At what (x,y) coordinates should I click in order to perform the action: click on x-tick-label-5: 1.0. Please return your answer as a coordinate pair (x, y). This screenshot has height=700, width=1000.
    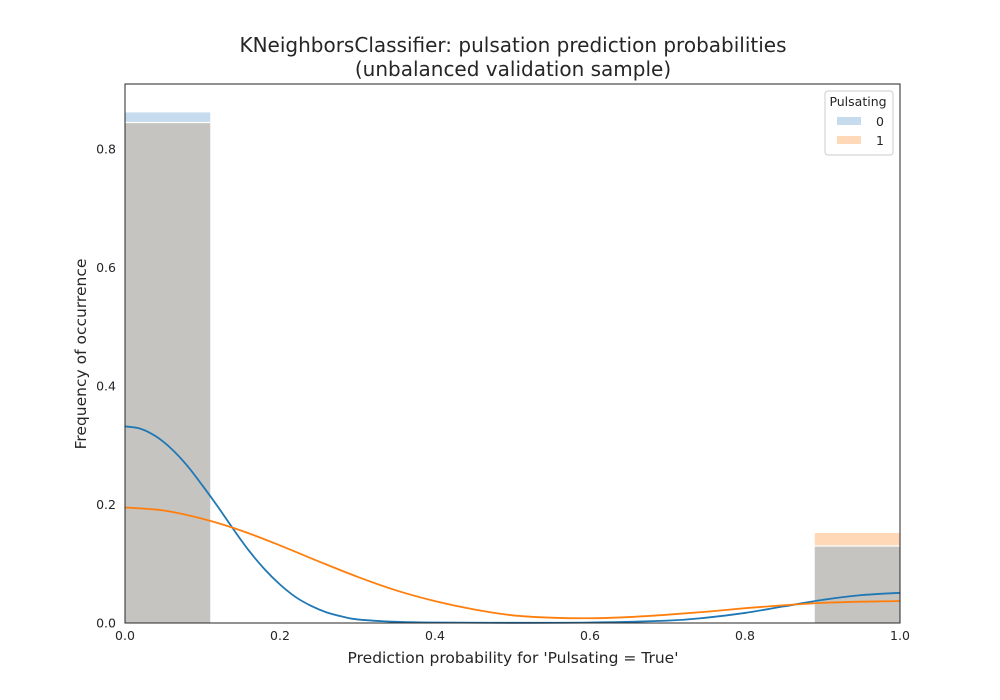
    Looking at the image, I should click on (900, 635).